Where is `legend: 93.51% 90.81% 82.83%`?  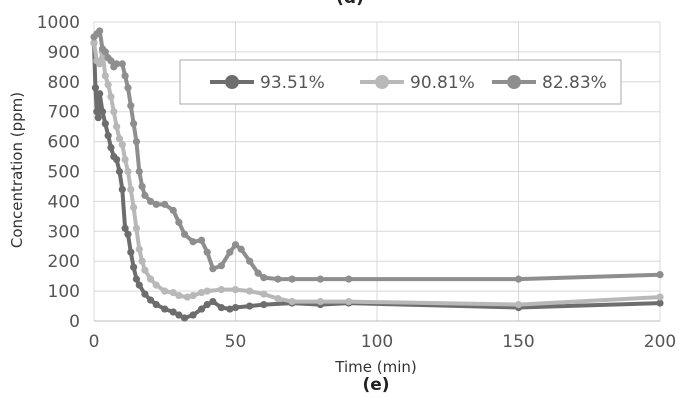
legend: 93.51% 90.81% 82.83% is located at coordinates (400, 82).